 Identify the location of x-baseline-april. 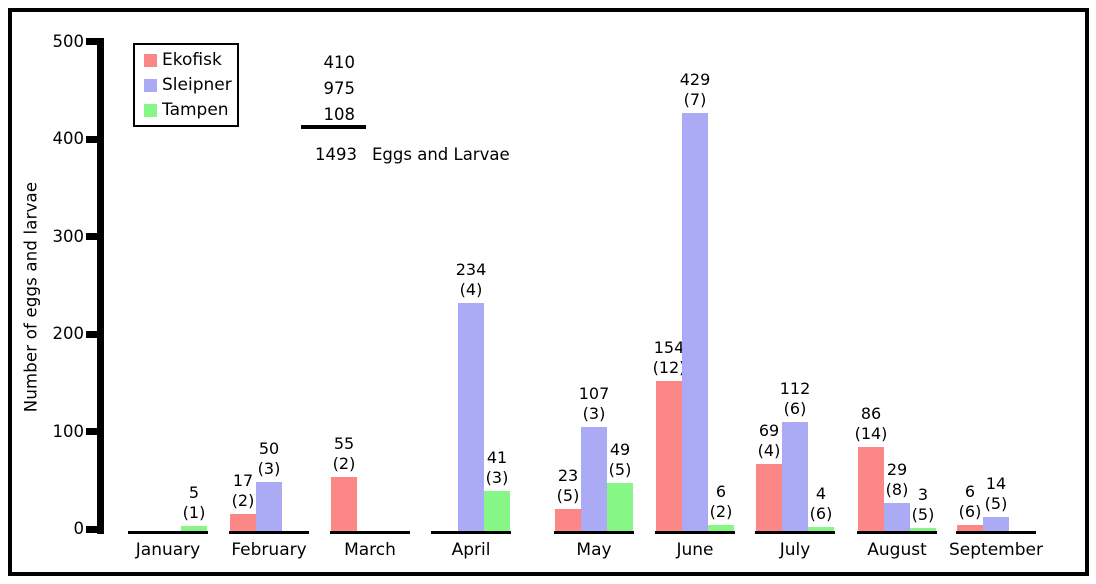
(471, 532).